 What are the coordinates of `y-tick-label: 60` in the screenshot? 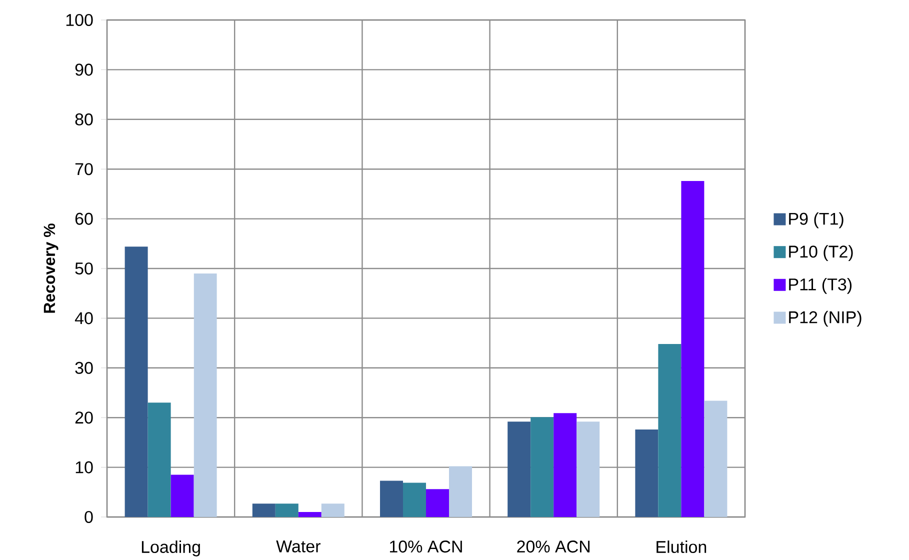 It's located at (84, 218).